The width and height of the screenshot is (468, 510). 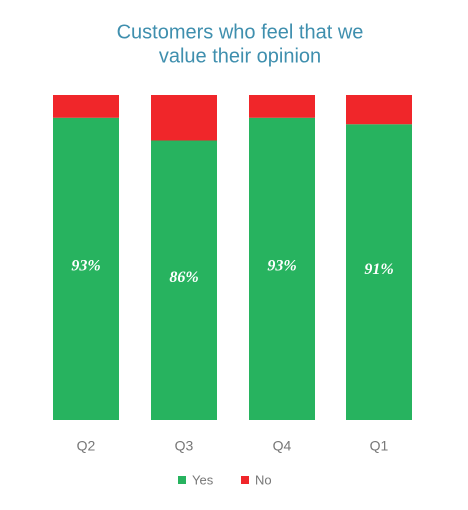 I want to click on x-tick-label: Q2, so click(x=86, y=446).